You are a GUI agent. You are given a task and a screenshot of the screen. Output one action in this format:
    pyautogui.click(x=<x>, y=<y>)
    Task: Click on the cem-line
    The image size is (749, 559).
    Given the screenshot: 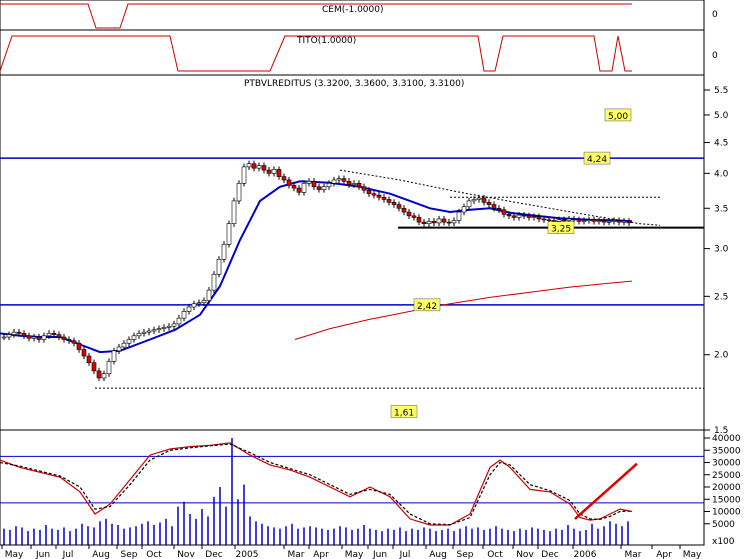 What is the action you would take?
    pyautogui.click(x=316, y=16)
    